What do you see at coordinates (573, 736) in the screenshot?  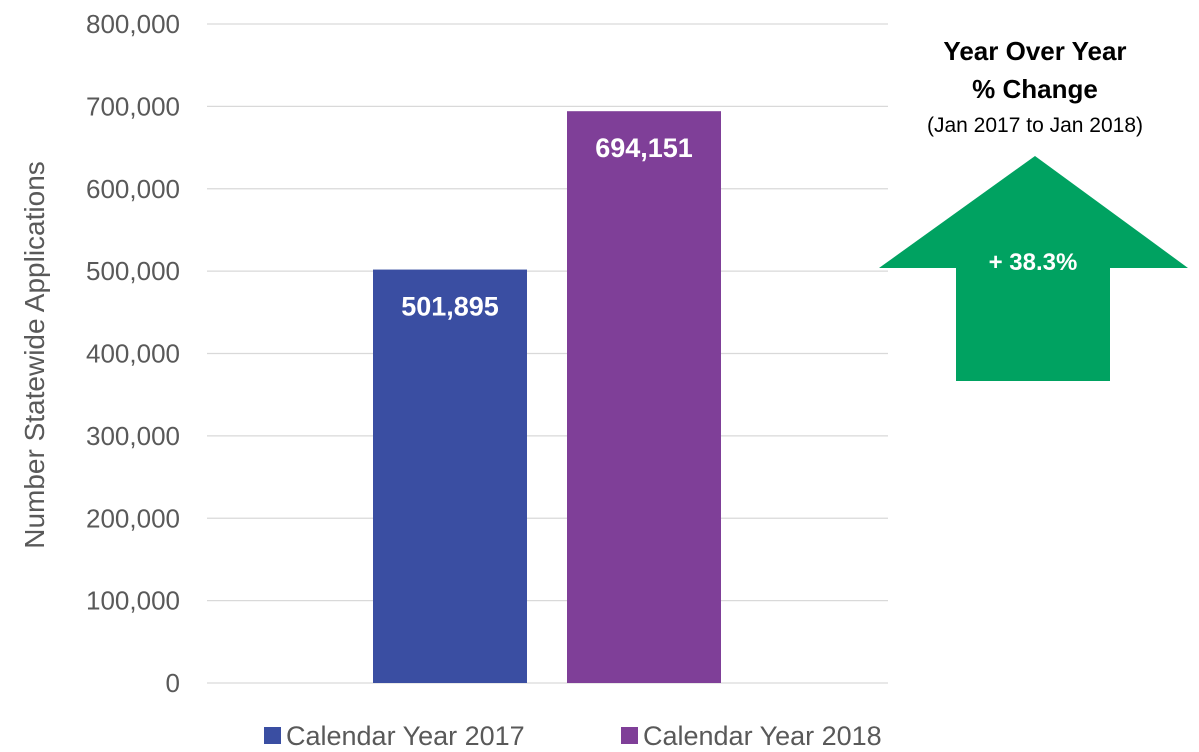 I see `legend: Calendar Year 2017 Calendar Year 2018` at bounding box center [573, 736].